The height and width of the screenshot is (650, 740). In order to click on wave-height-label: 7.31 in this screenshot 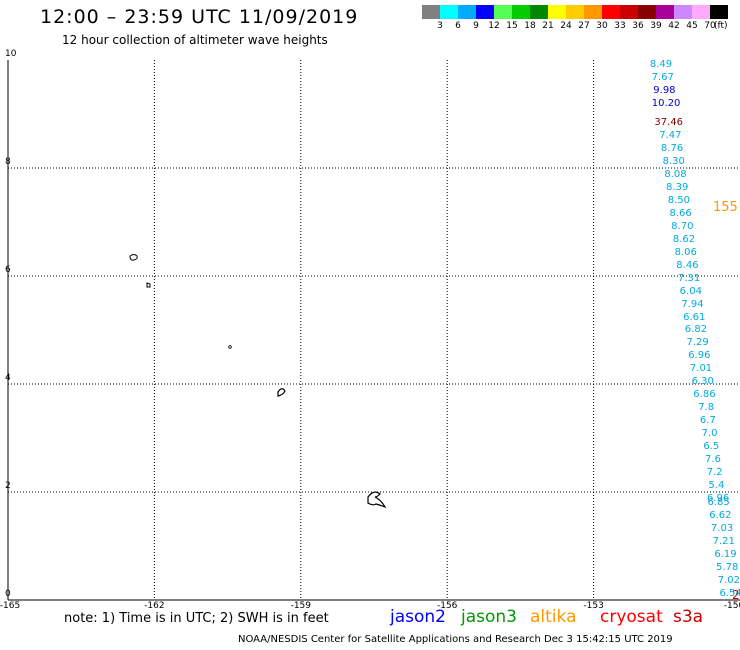, I will do `click(689, 278)`.